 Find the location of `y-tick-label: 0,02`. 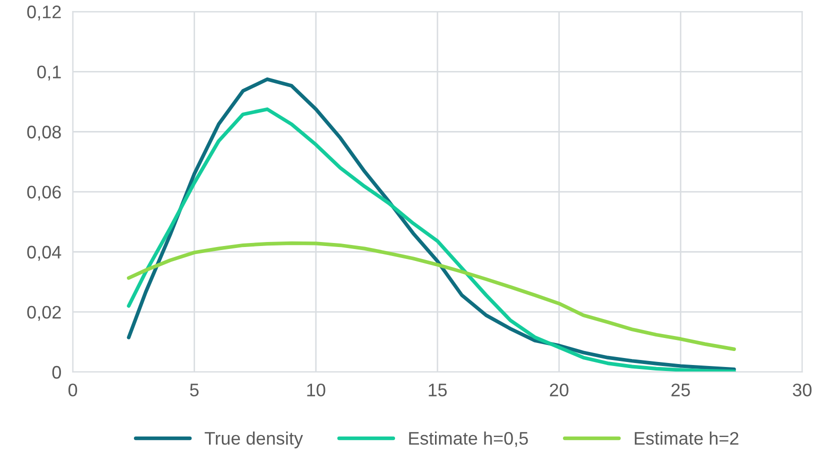

y-tick-label: 0,02 is located at coordinates (44, 313).